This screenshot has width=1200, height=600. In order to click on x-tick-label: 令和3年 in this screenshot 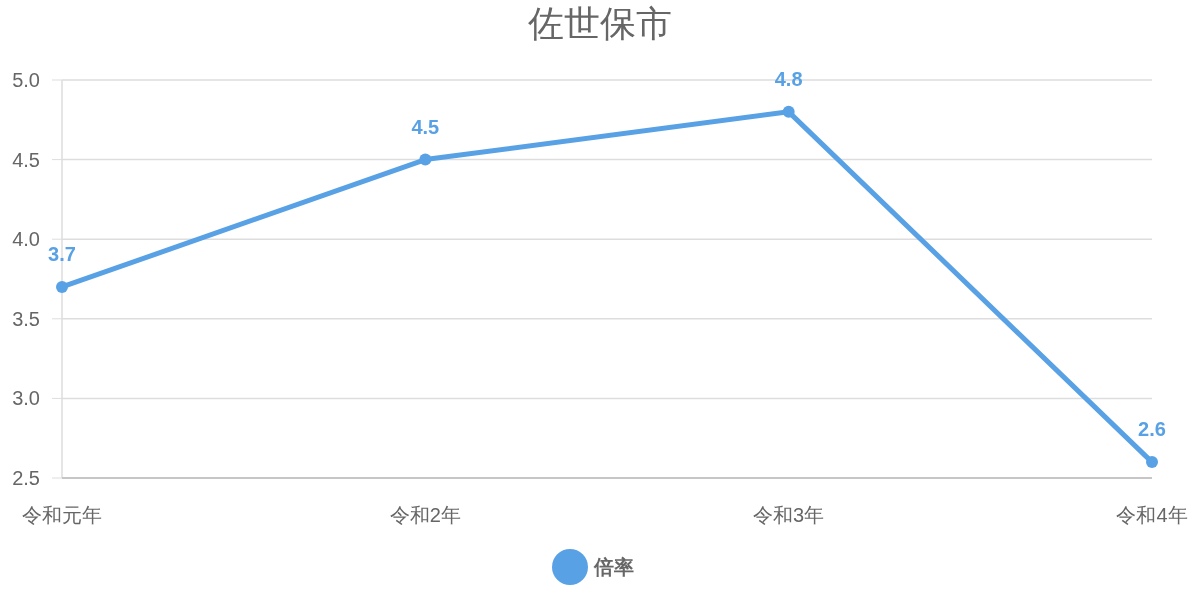, I will do `click(789, 515)`.